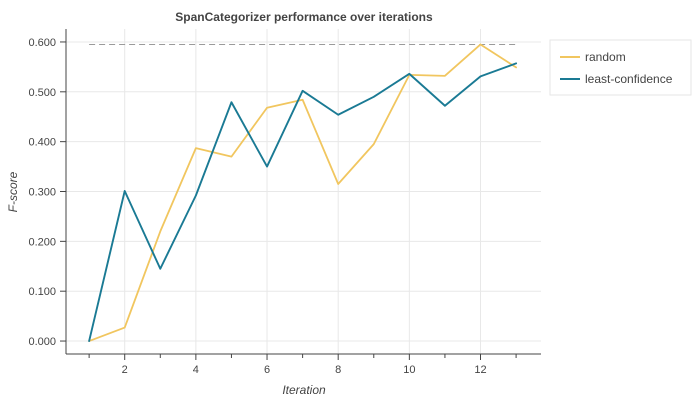  I want to click on legend-box, so click(620, 67).